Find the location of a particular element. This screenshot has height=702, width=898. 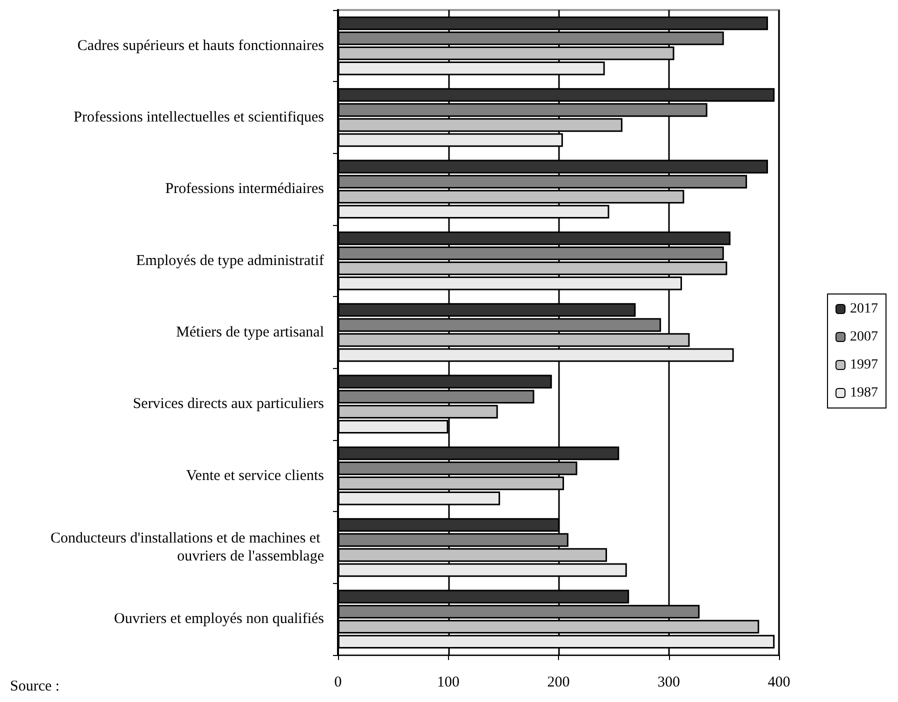

x-tick-label: 100 is located at coordinates (448, 682).